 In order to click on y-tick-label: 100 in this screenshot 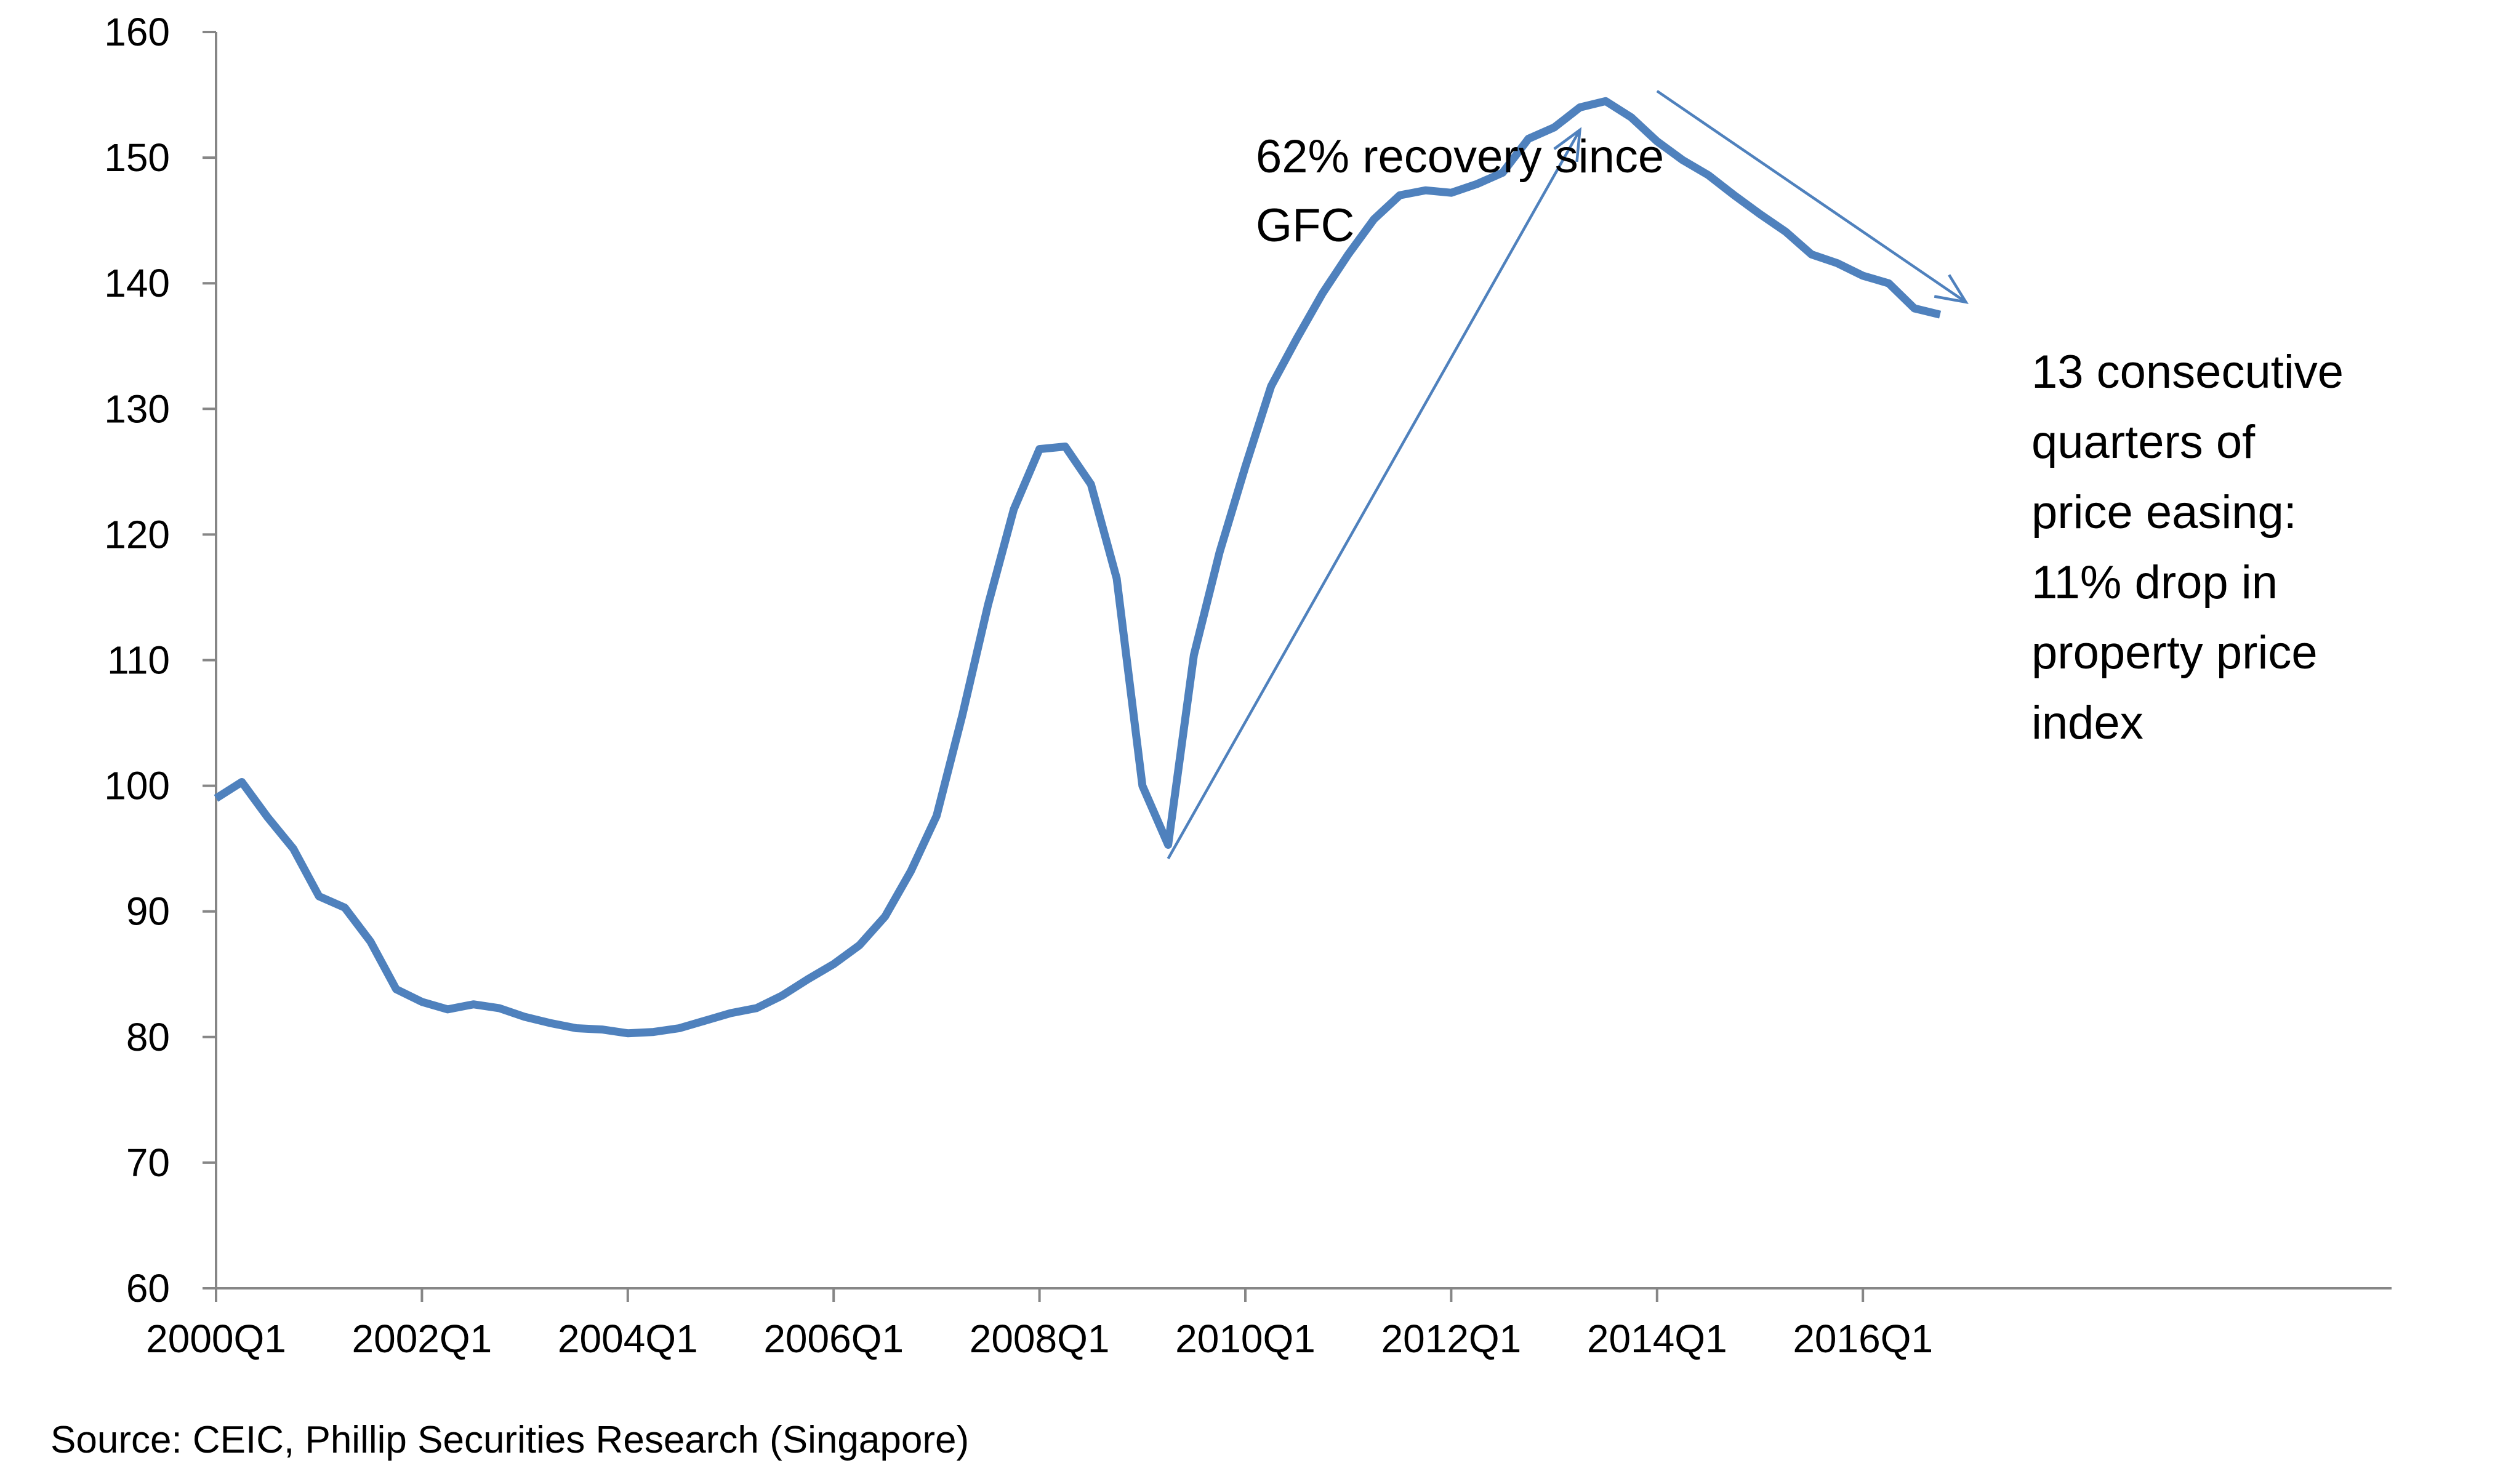, I will do `click(137, 786)`.